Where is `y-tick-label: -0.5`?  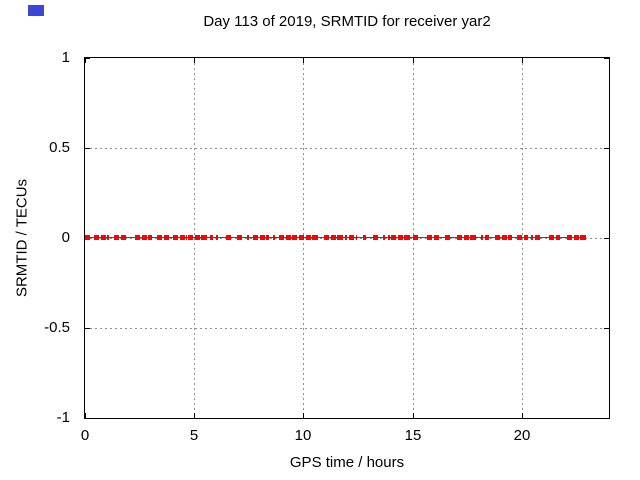
y-tick-label: -0.5 is located at coordinates (57, 327).